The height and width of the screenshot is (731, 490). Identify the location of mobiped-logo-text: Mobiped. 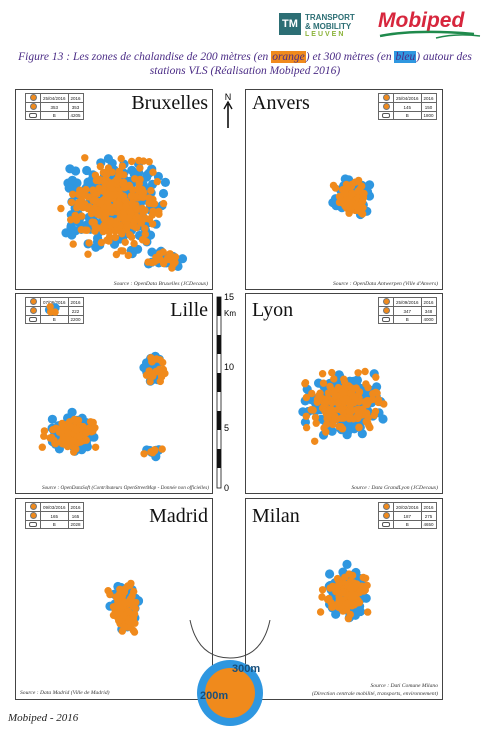
(421, 20).